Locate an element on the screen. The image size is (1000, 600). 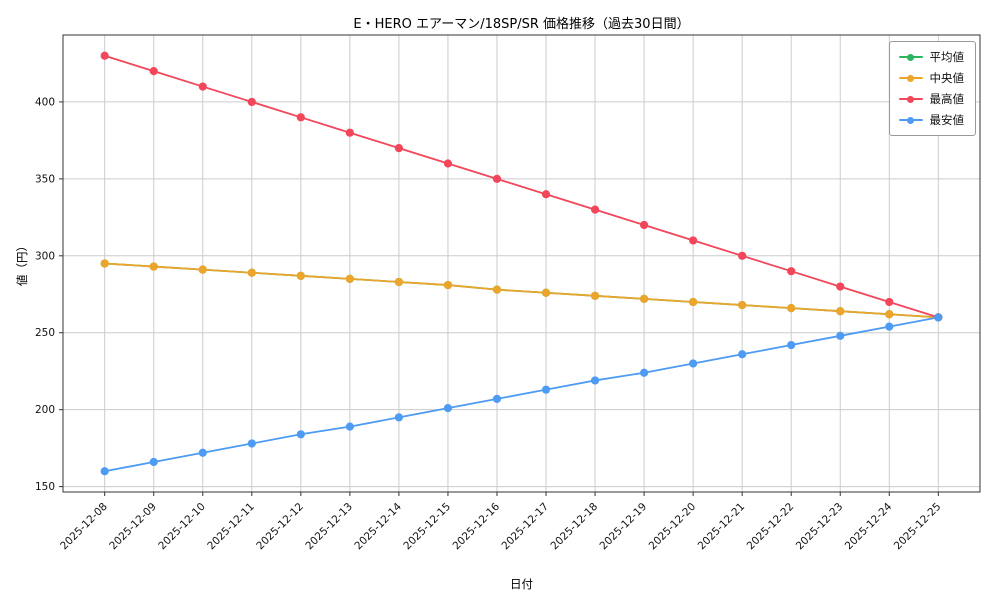
legend-label: 最高値 is located at coordinates (947, 99).